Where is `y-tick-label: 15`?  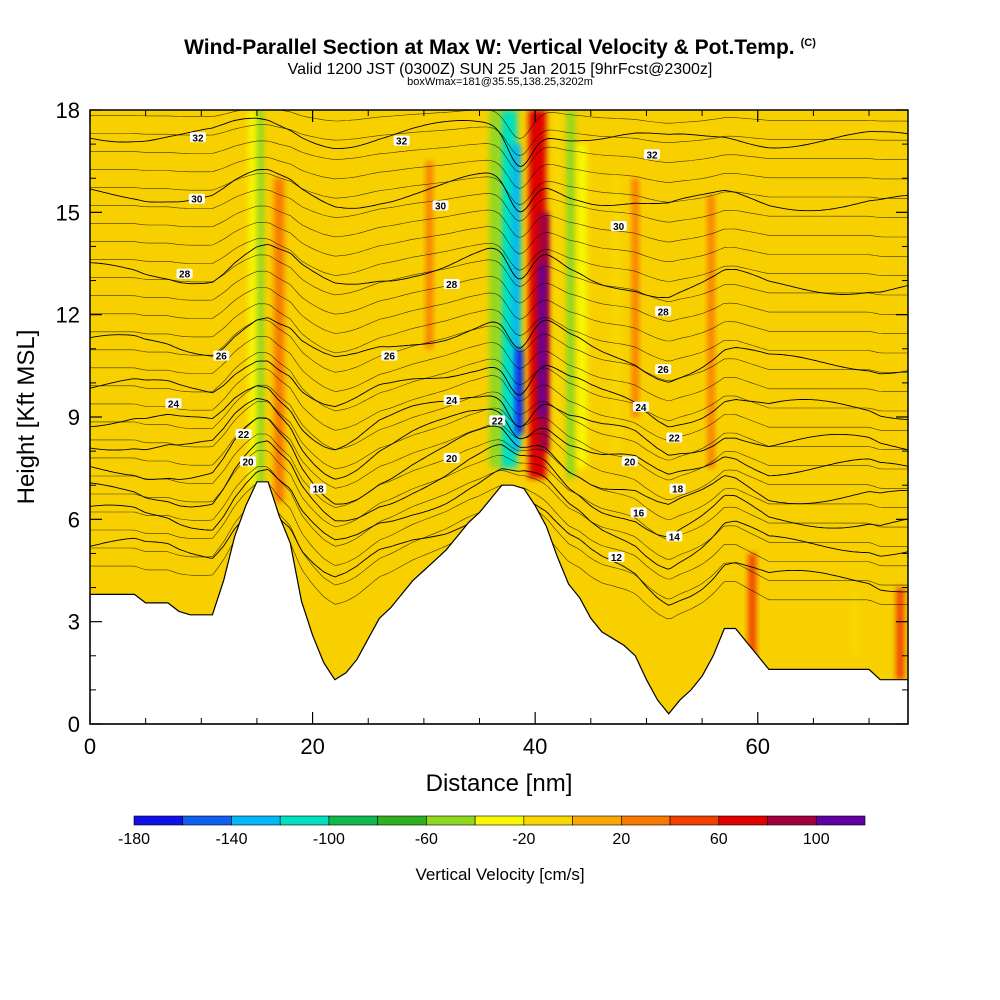
y-tick-label: 15 is located at coordinates (68, 212).